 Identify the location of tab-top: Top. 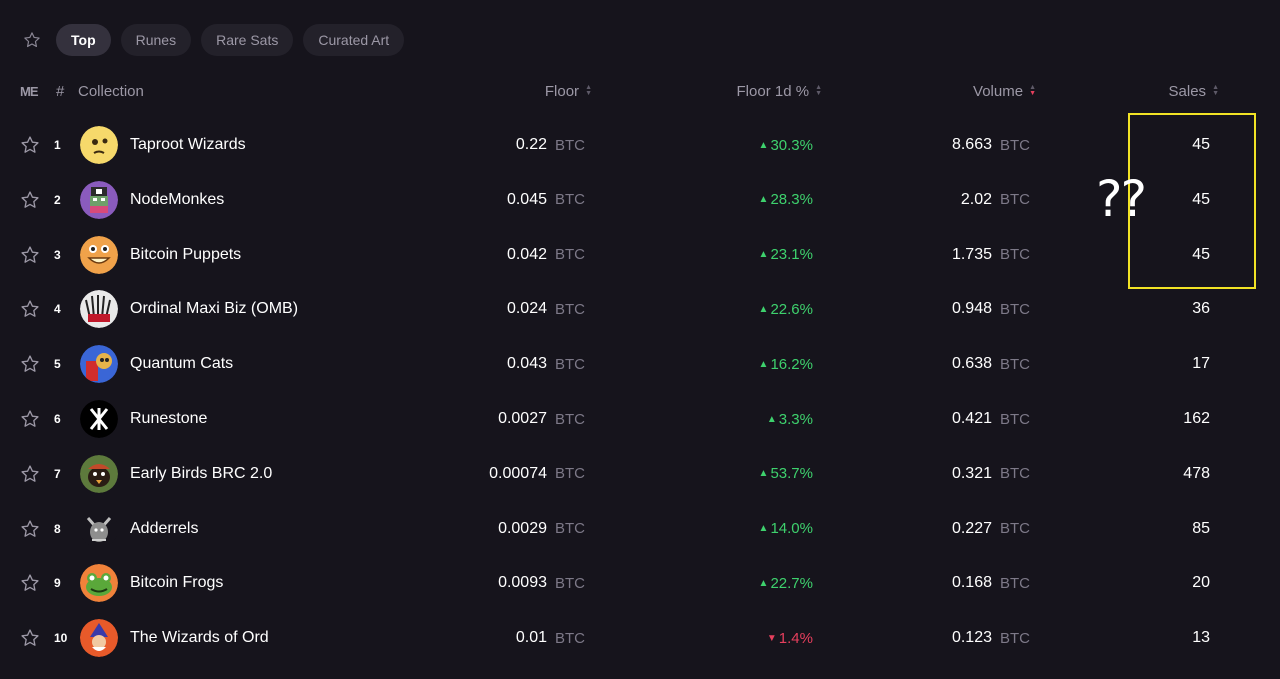
(83, 40).